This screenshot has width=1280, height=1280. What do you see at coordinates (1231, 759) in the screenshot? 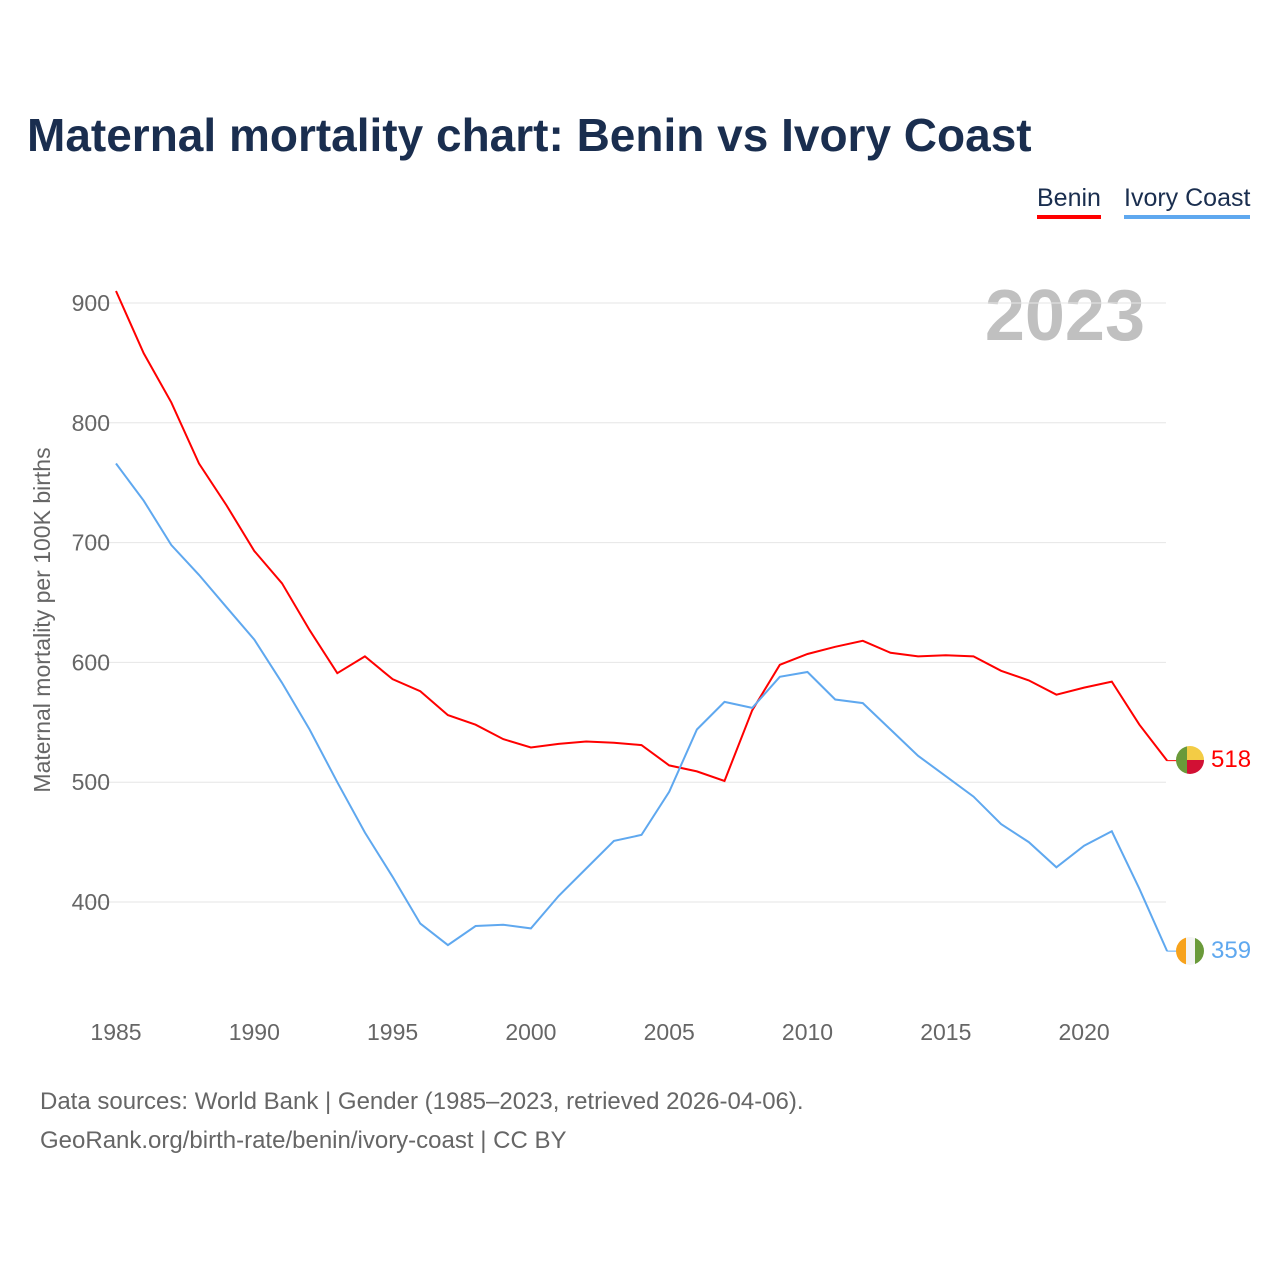
I see `benin-end-value: 518` at bounding box center [1231, 759].